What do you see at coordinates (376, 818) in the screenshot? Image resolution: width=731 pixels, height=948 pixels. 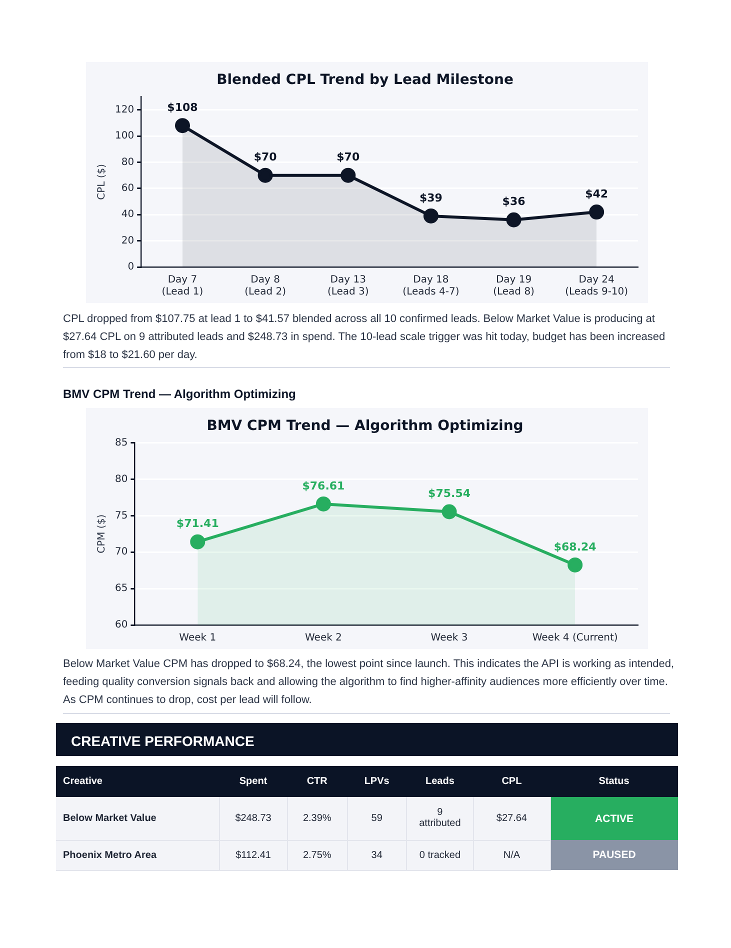 I see `text: 59` at bounding box center [376, 818].